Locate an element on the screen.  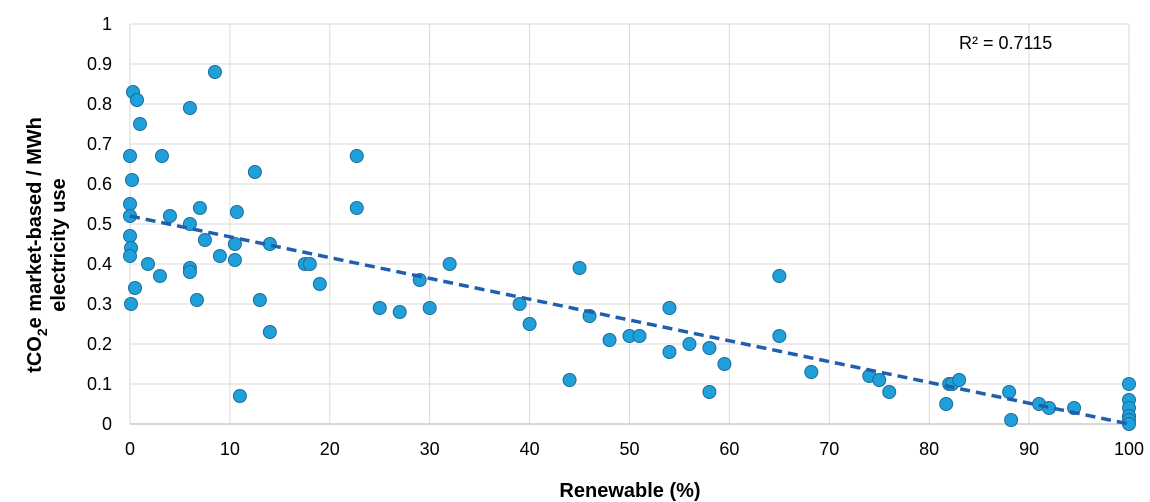
x-tick-label: 10 is located at coordinates (230, 449).